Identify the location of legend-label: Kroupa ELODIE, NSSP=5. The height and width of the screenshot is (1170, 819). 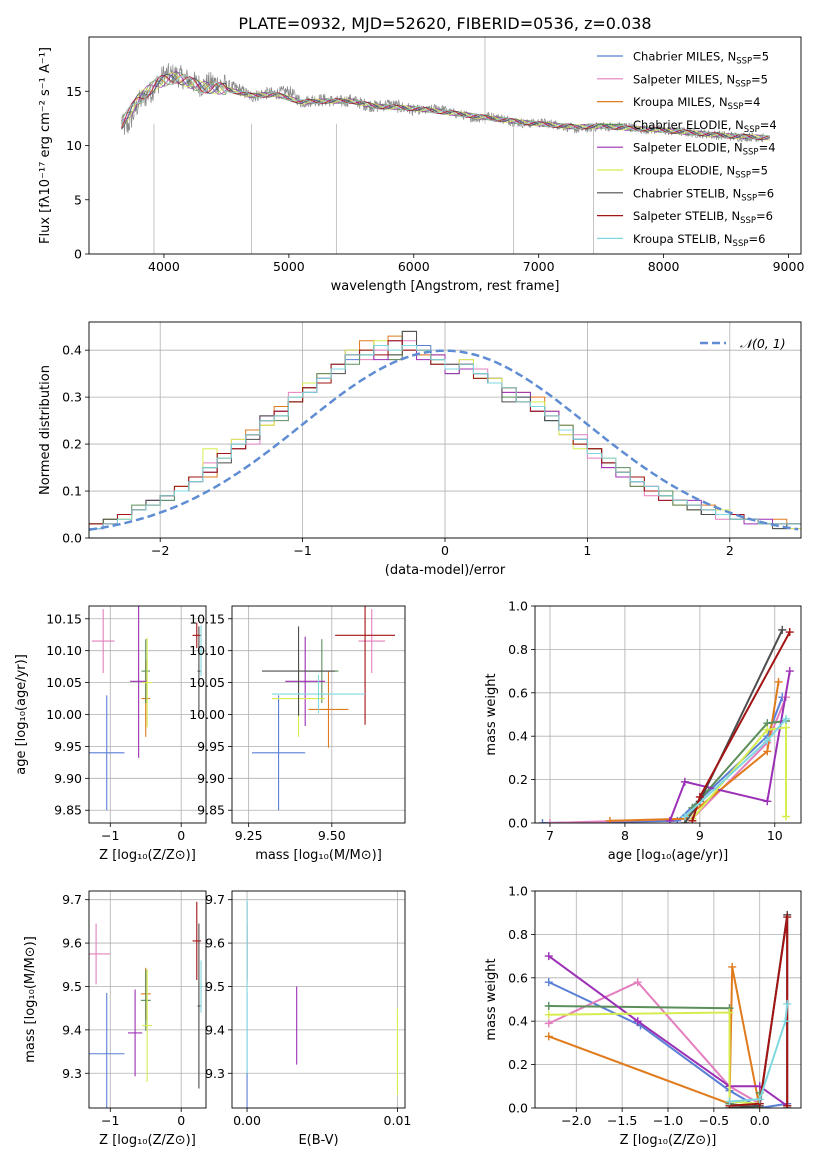
(700, 172).